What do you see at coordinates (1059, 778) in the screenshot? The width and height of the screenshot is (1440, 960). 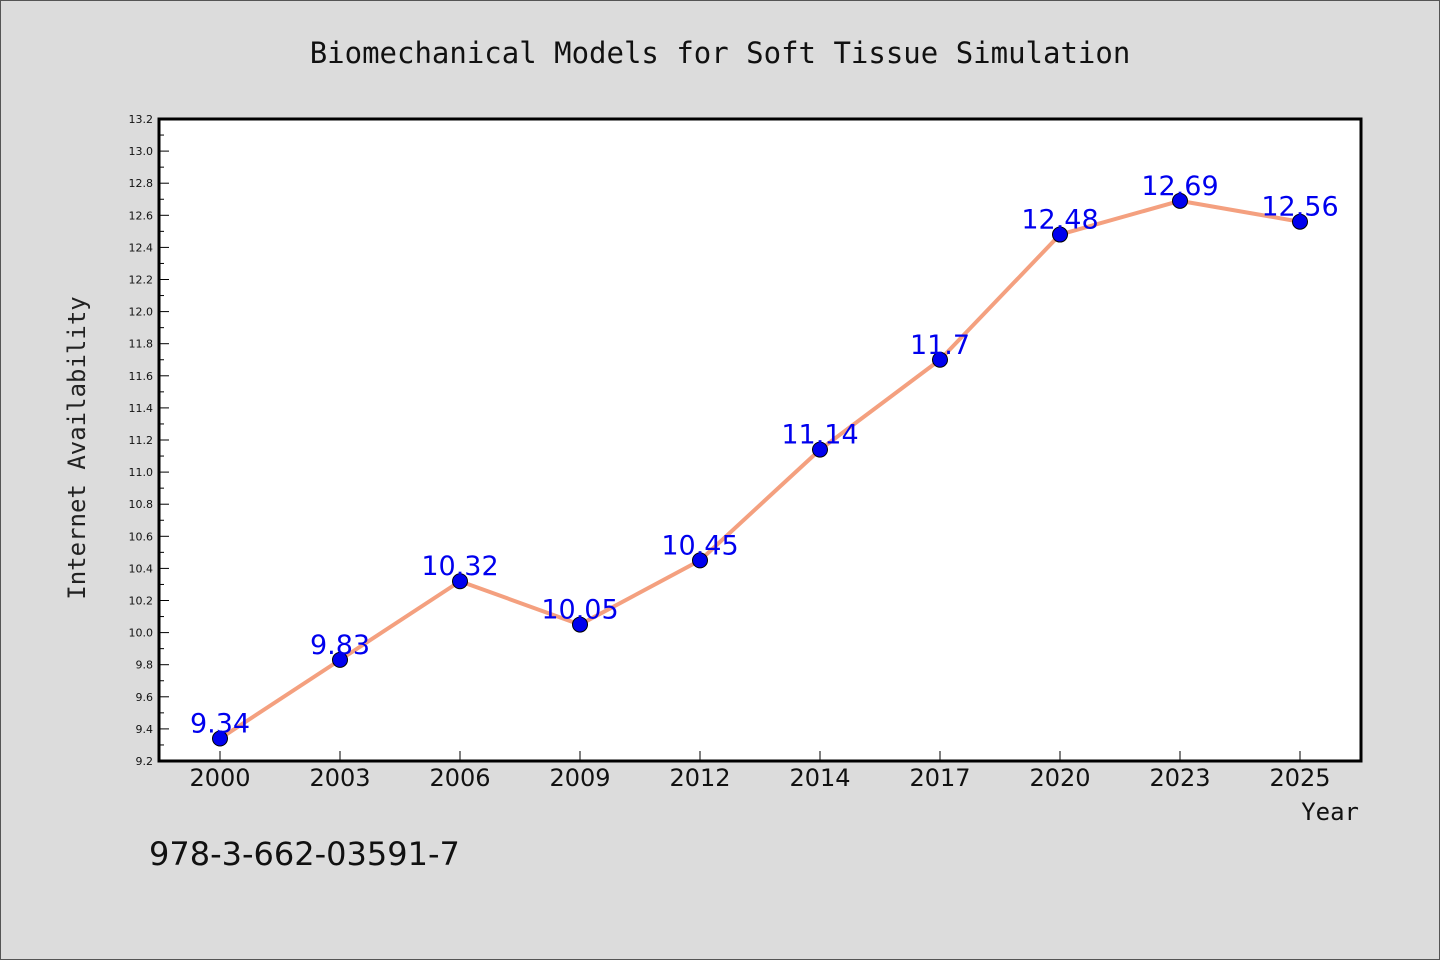 I see `x-tick-label: 2020` at bounding box center [1059, 778].